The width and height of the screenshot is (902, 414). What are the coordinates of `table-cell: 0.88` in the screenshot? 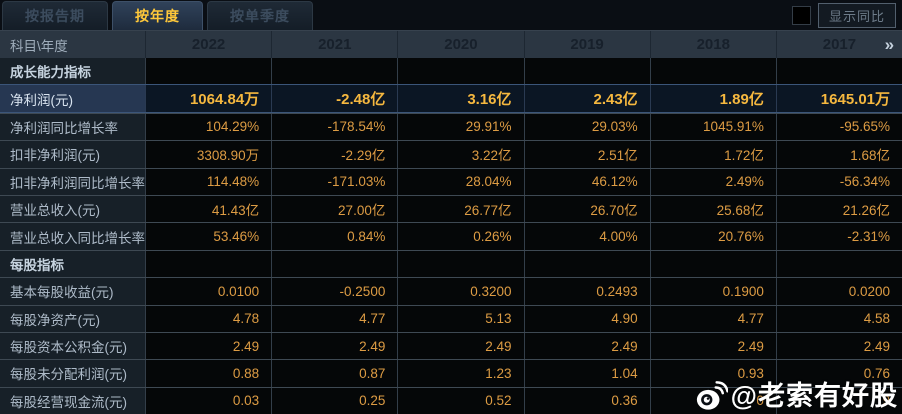 It's located at (208, 373).